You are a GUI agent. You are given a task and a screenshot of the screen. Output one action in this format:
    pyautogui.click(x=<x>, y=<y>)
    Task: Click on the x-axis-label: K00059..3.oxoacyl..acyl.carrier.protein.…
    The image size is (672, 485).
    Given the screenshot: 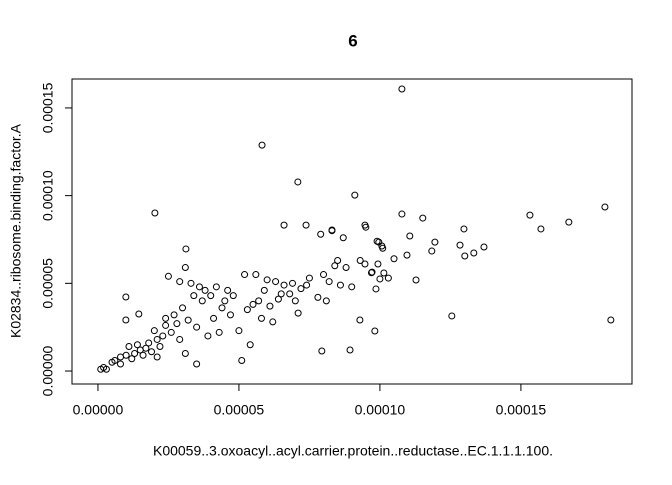 What is the action you would take?
    pyautogui.click(x=353, y=451)
    